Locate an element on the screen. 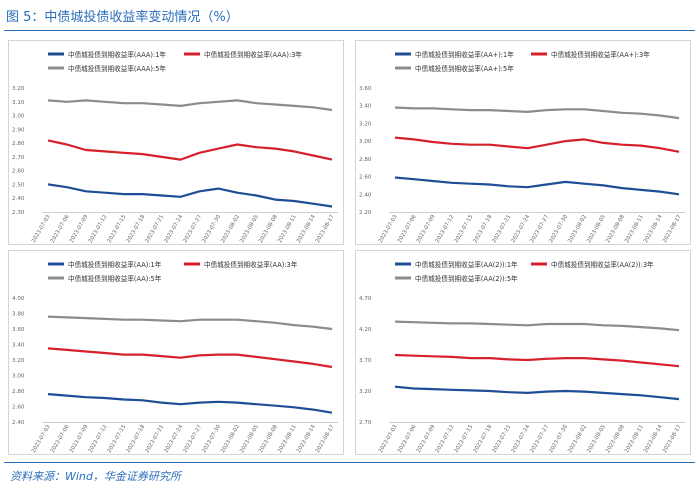  legend-label-2: 中债城投债到期收益率(AA):3年 is located at coordinates (251, 264).